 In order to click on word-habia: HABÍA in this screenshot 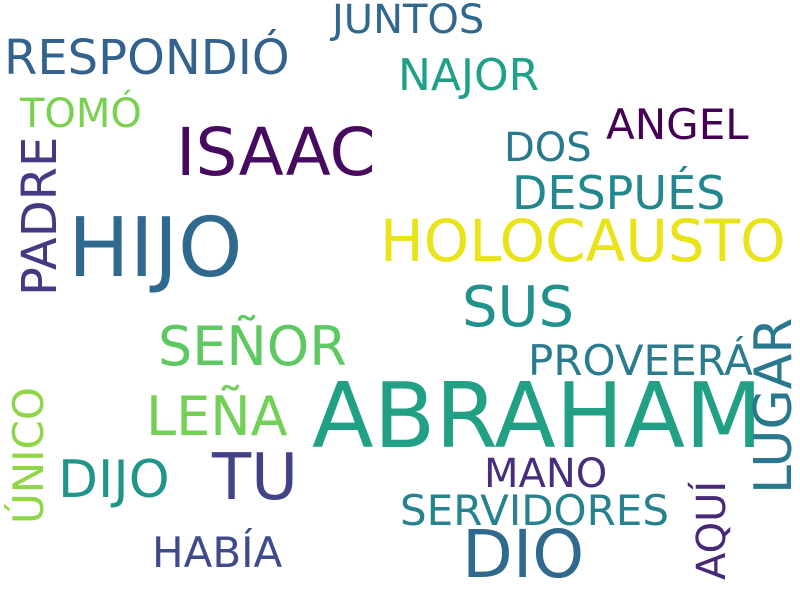, I will do `click(217, 552)`.